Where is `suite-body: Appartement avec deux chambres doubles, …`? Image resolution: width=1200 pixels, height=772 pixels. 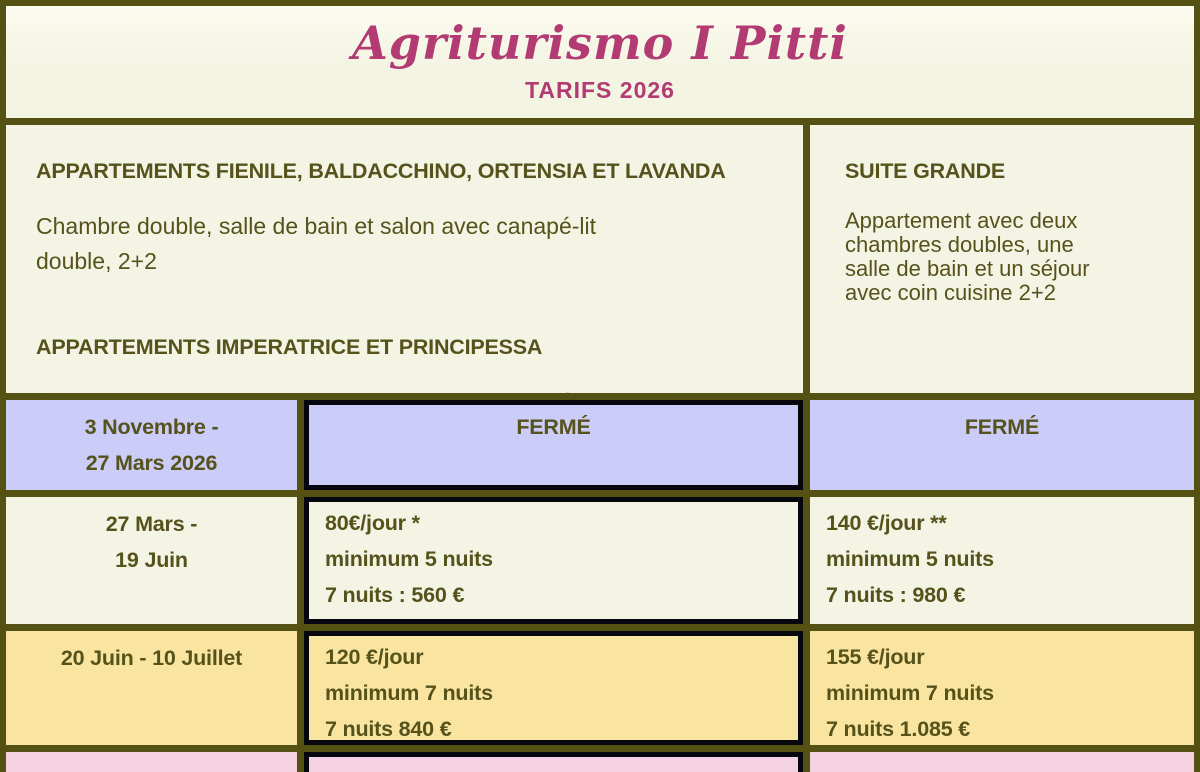
suite-body: Appartement avec deux chambres doubles, … is located at coordinates (967, 256).